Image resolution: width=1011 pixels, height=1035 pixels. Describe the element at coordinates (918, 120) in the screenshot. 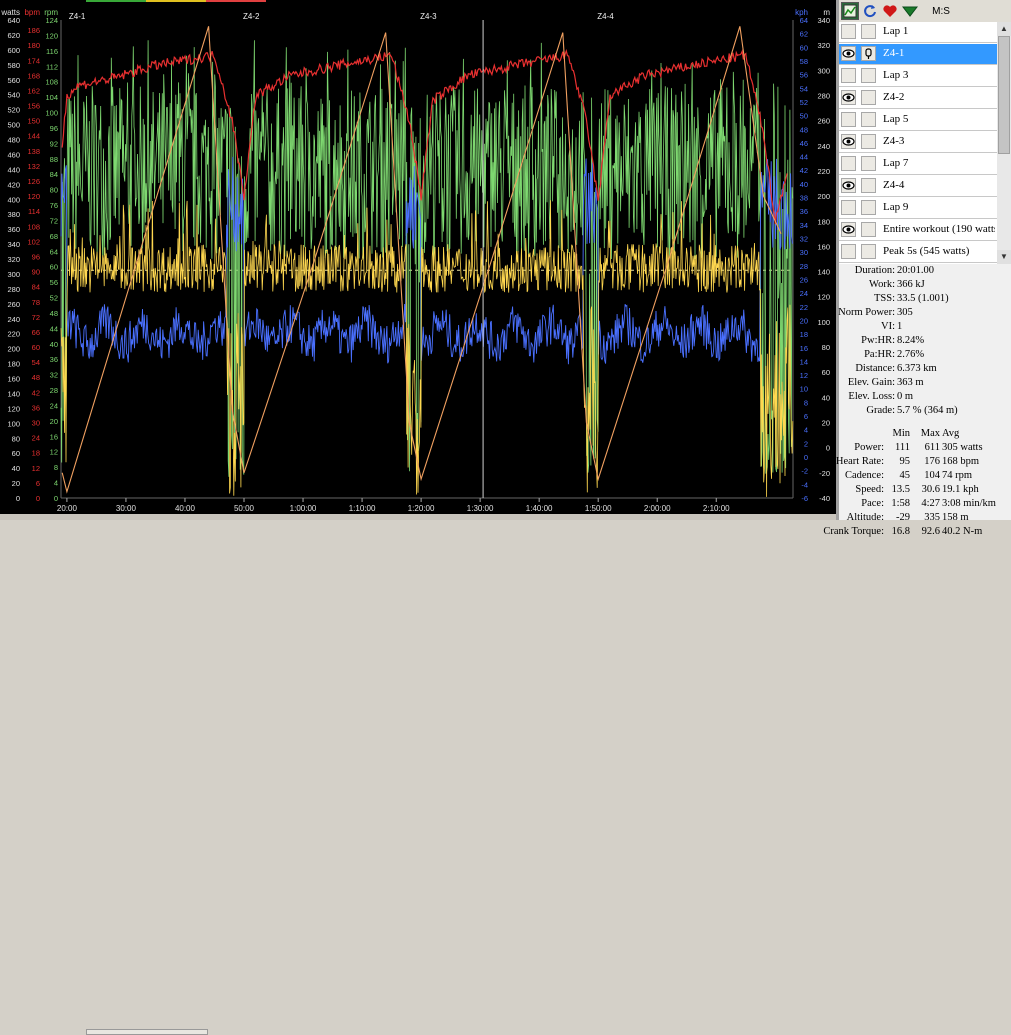

I see `lap-row: Lap 5` at that location.